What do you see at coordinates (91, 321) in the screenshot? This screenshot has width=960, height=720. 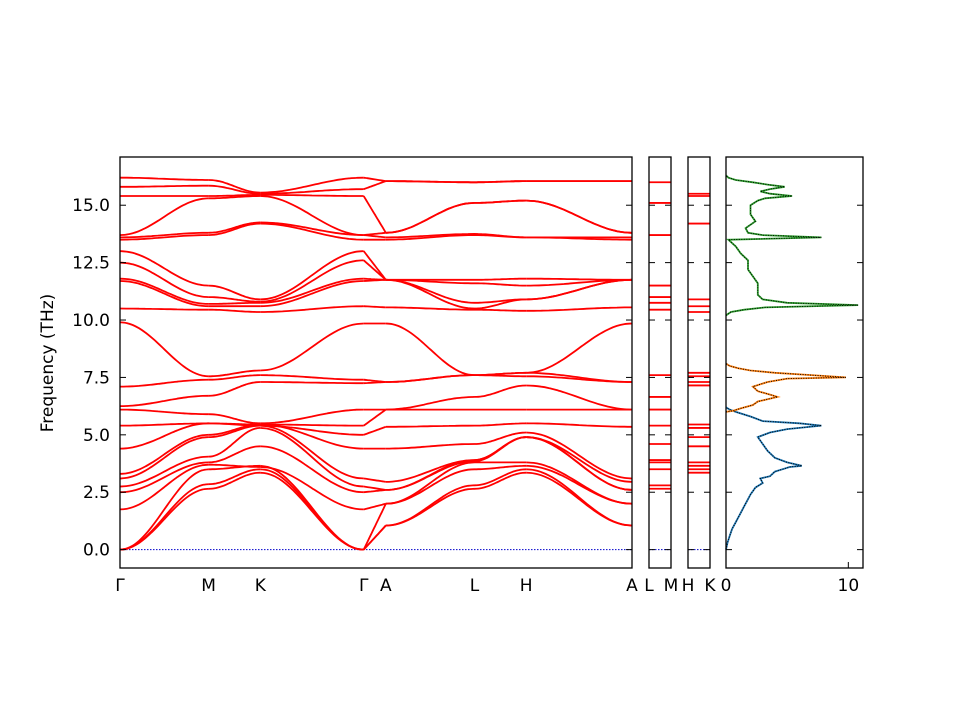 I see `y-tick-label-4: 10.0` at bounding box center [91, 321].